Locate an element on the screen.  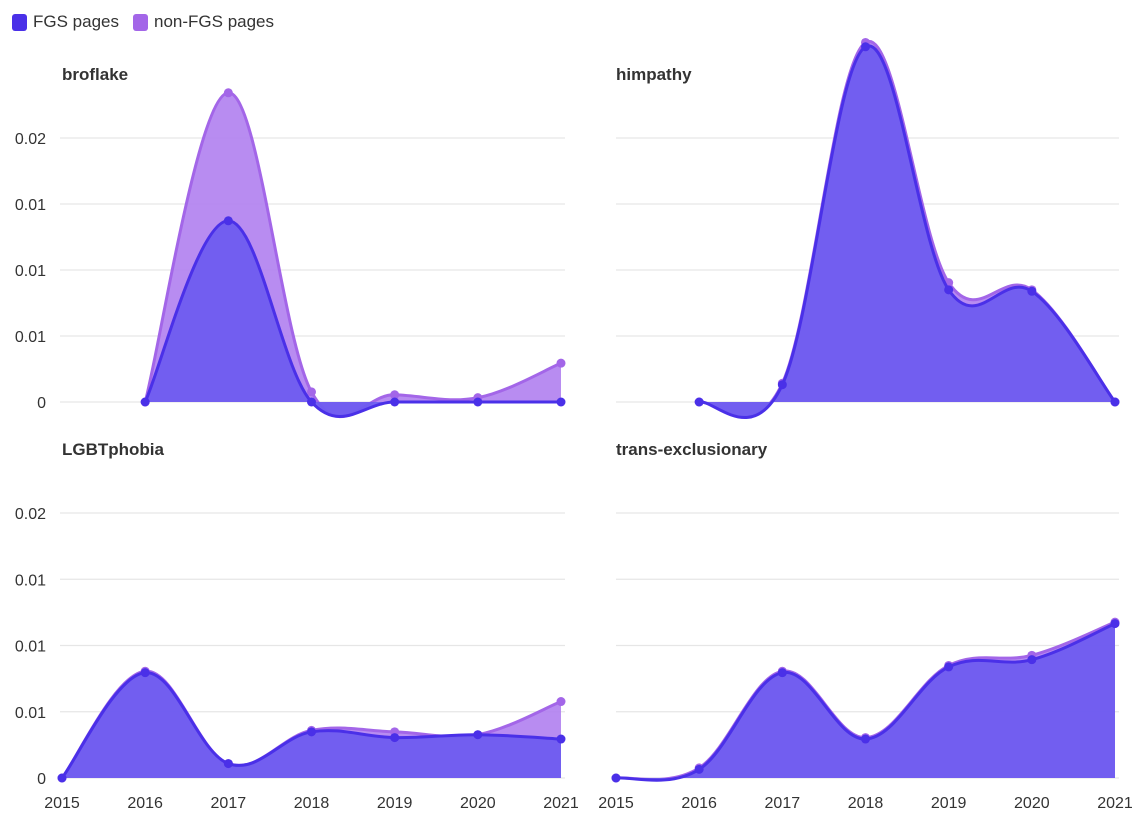
legend-swatch-fgs is located at coordinates (19, 22).